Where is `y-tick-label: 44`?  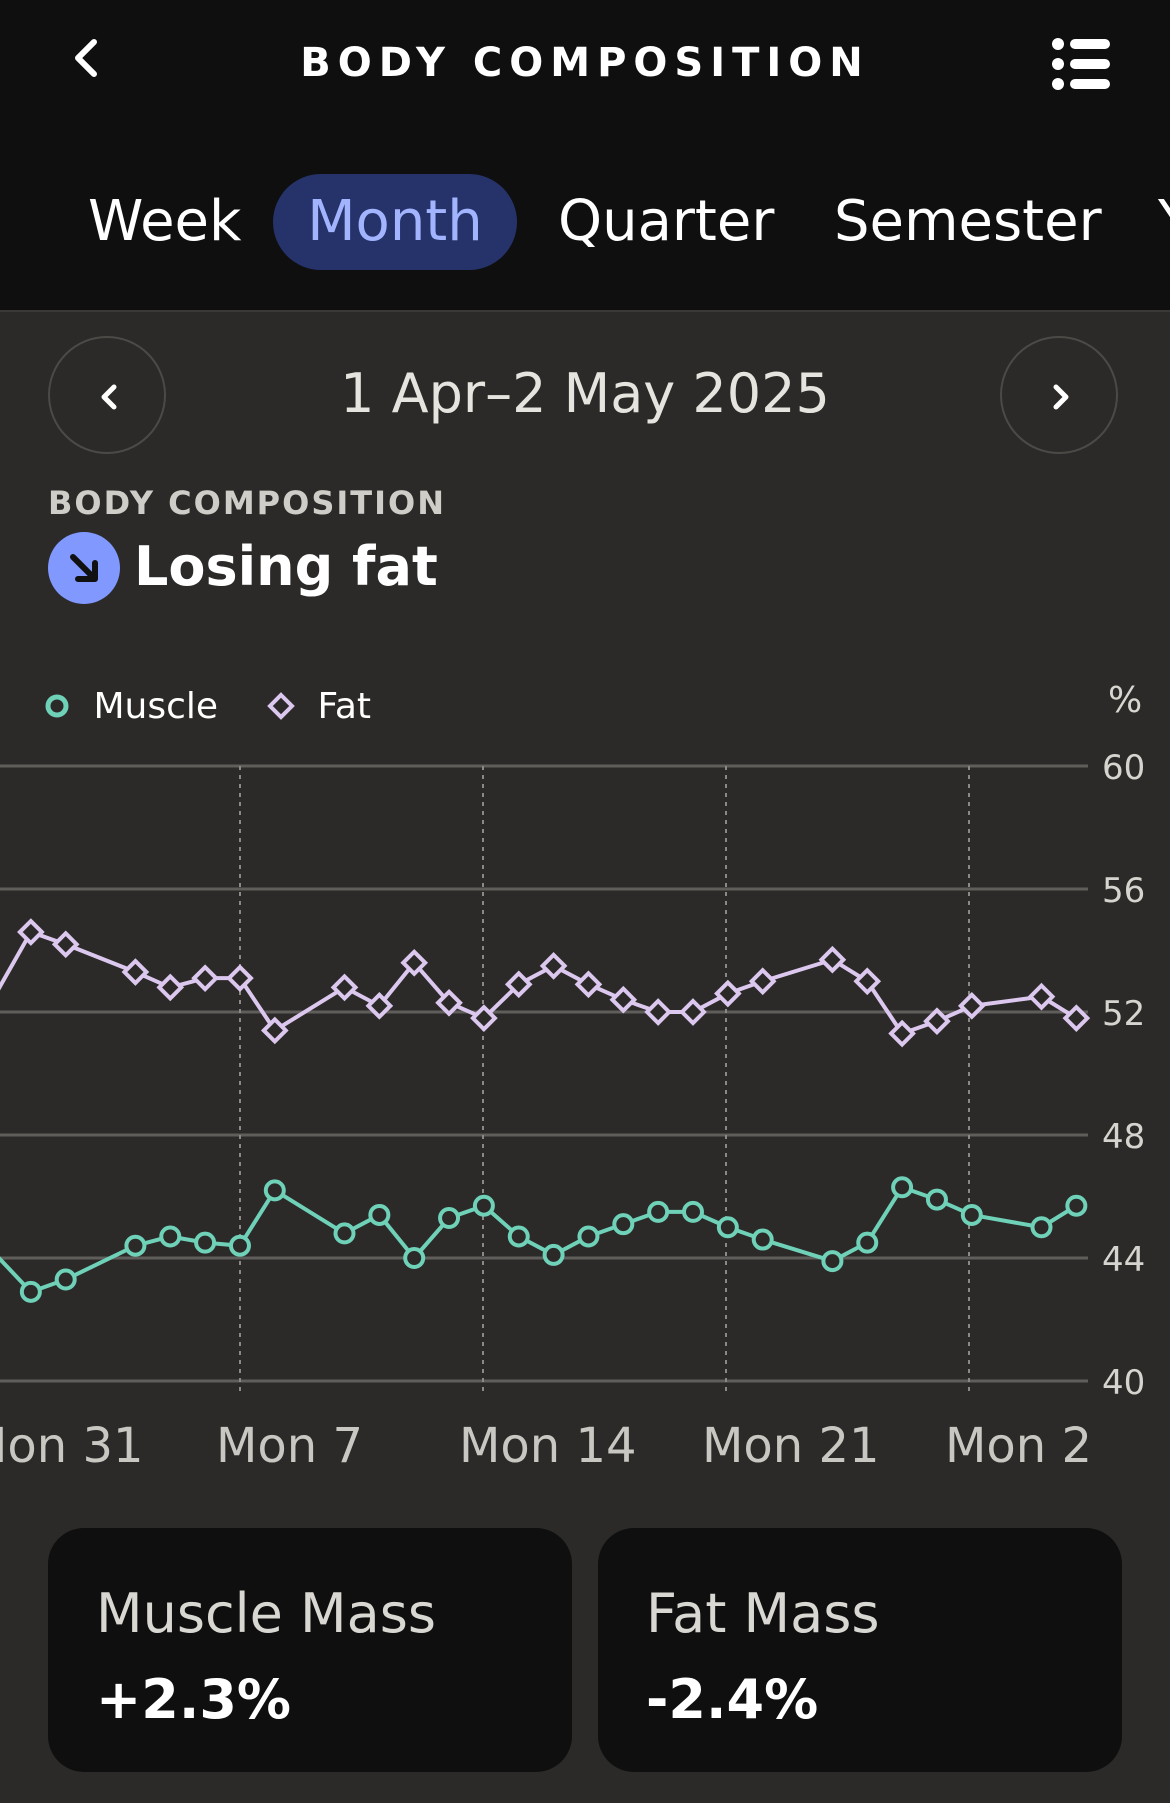
y-tick-label: 44 is located at coordinates (1123, 1260).